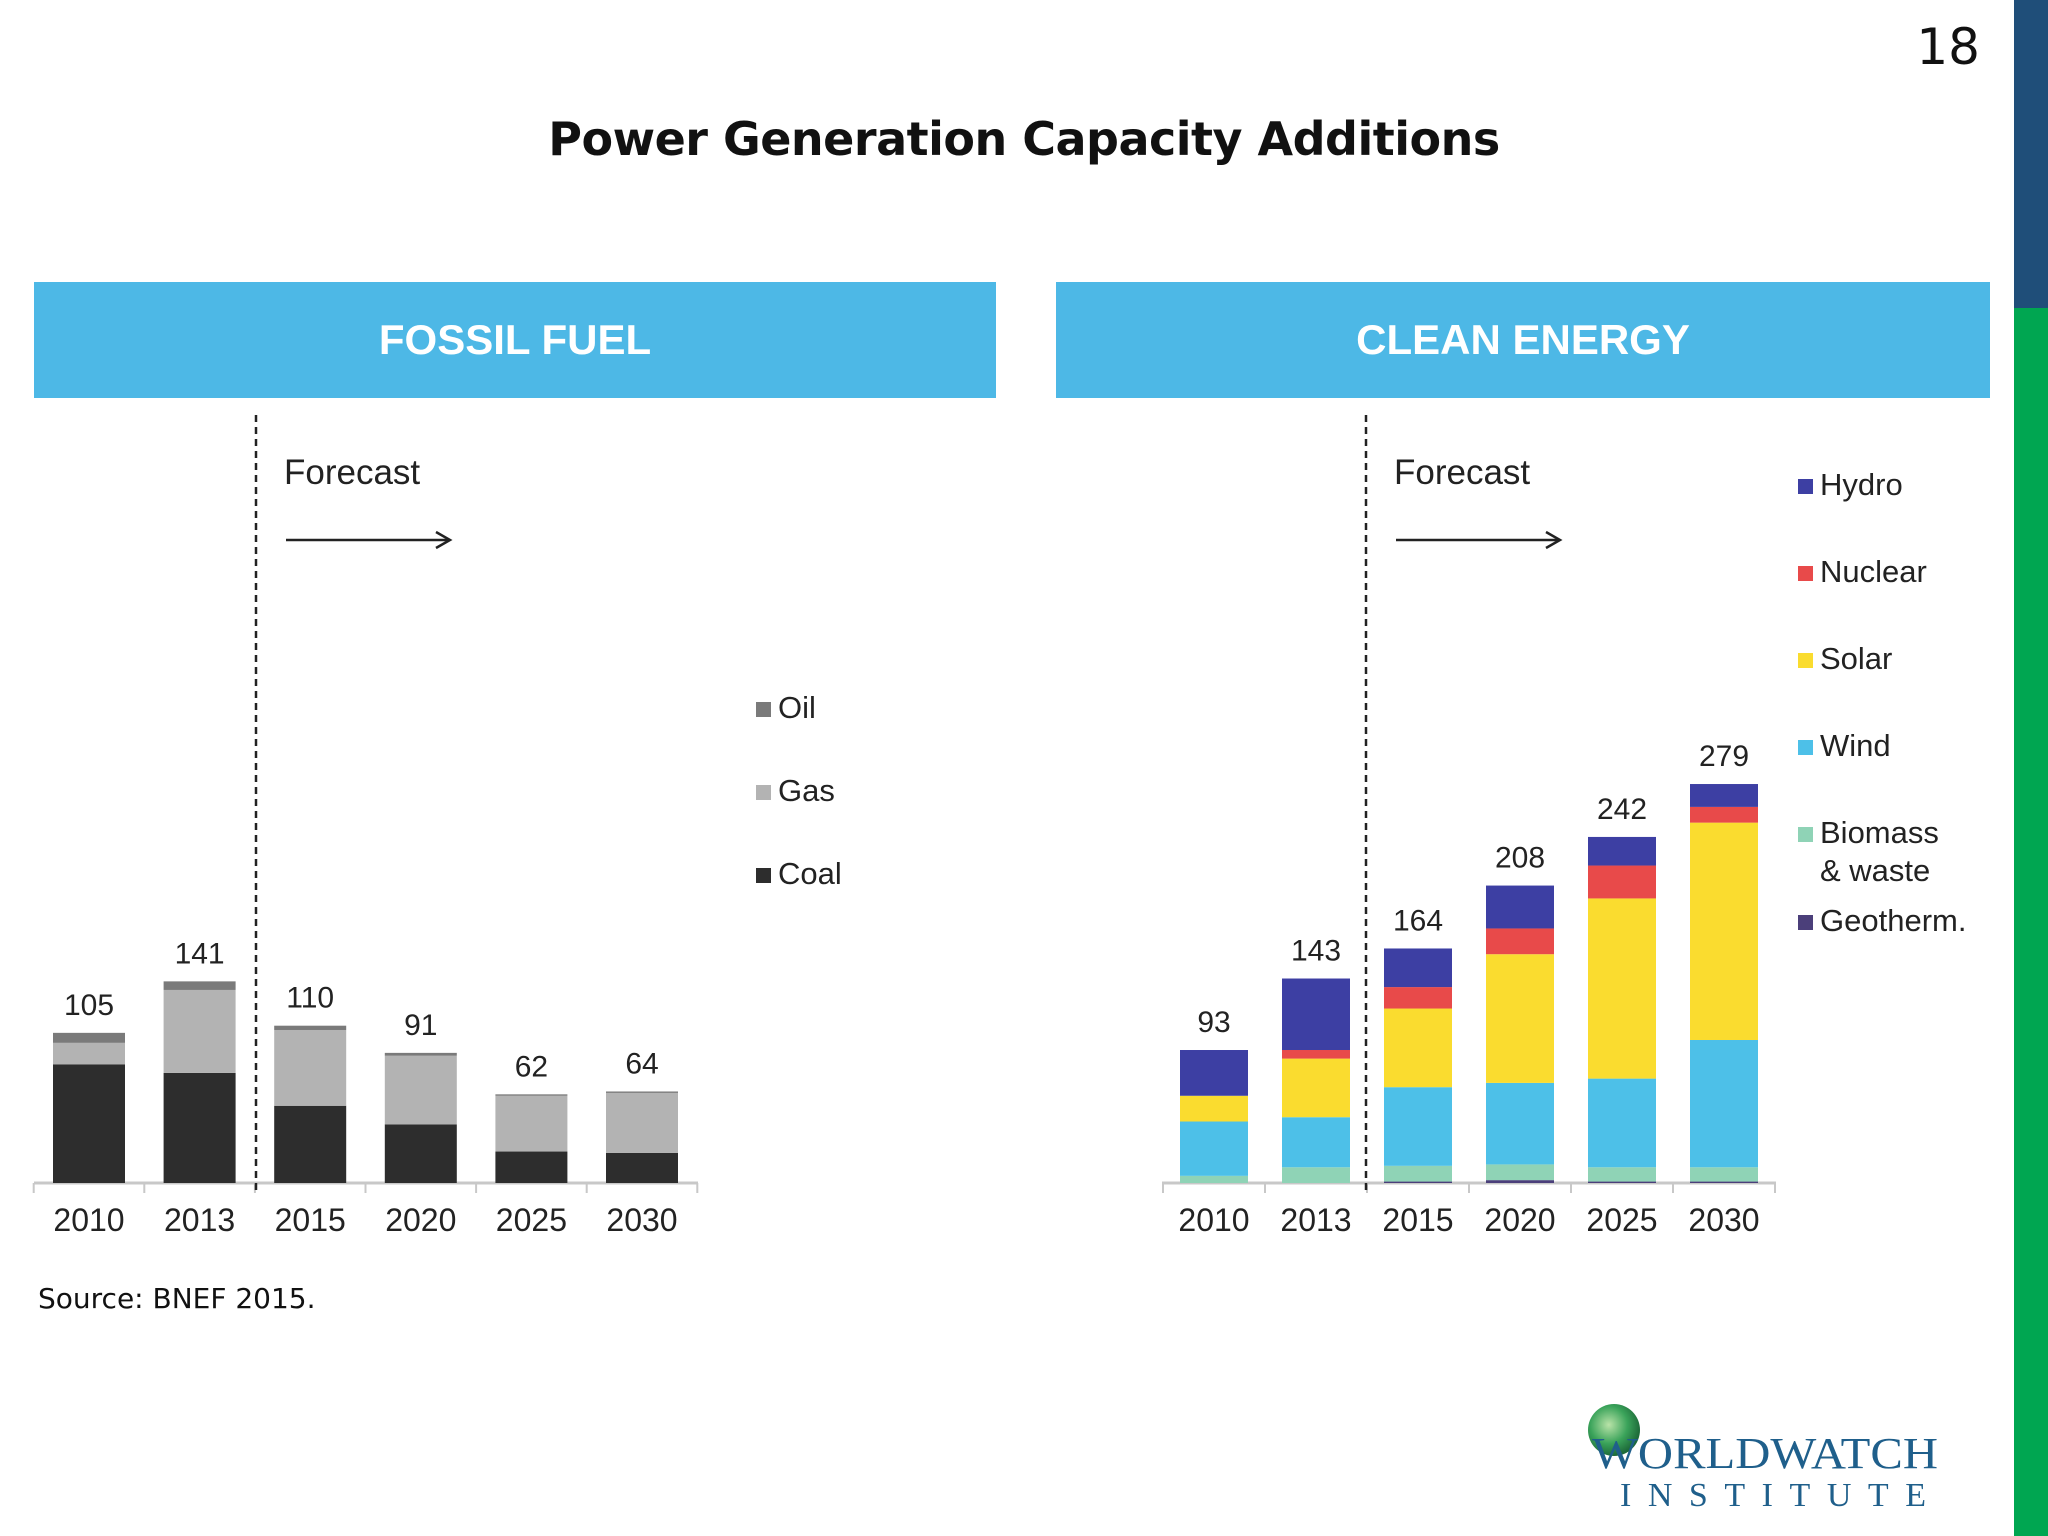 This screenshot has height=1536, width=2048. What do you see at coordinates (1214, 1179) in the screenshot?
I see `clean-bar-biomass-waste-2010` at bounding box center [1214, 1179].